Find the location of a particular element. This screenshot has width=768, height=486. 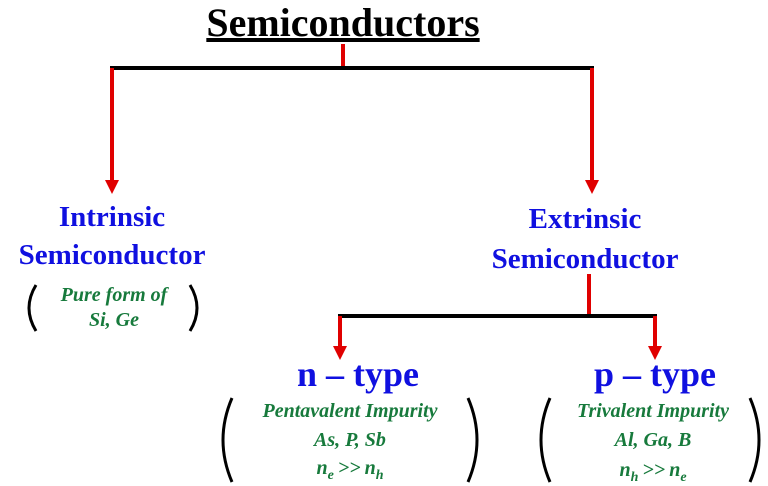

node-label: p – type is located at coordinates (655, 374).